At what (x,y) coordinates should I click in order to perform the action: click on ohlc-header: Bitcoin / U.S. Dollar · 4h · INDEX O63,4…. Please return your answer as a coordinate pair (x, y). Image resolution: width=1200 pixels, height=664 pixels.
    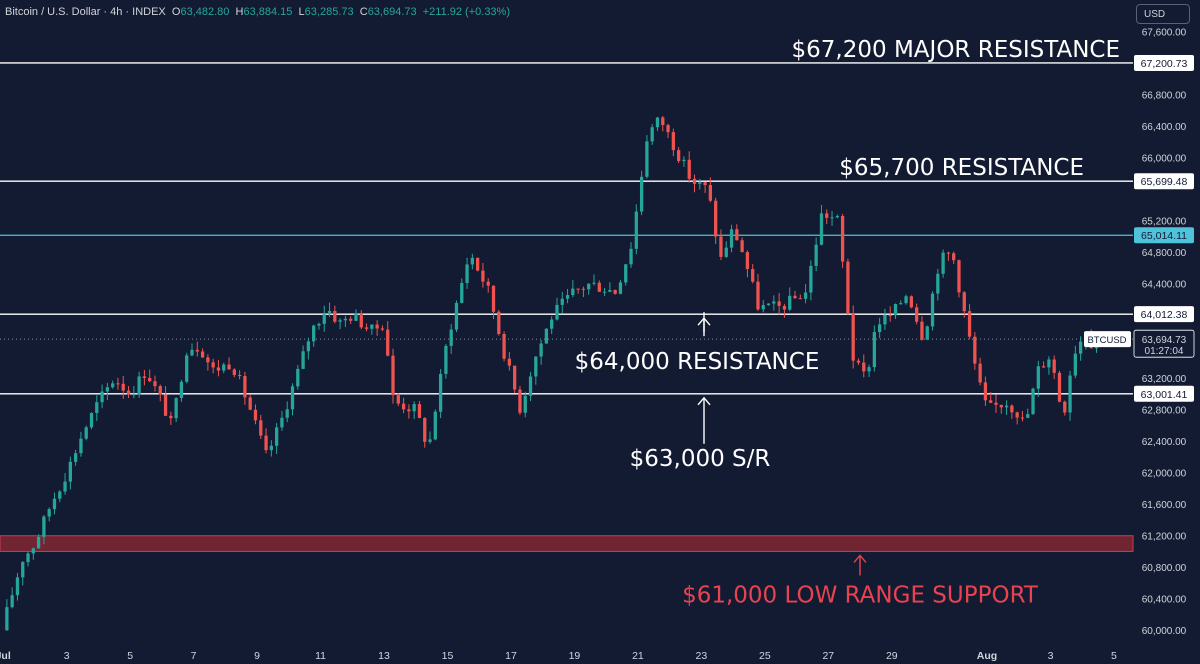
    Looking at the image, I should click on (257, 12).